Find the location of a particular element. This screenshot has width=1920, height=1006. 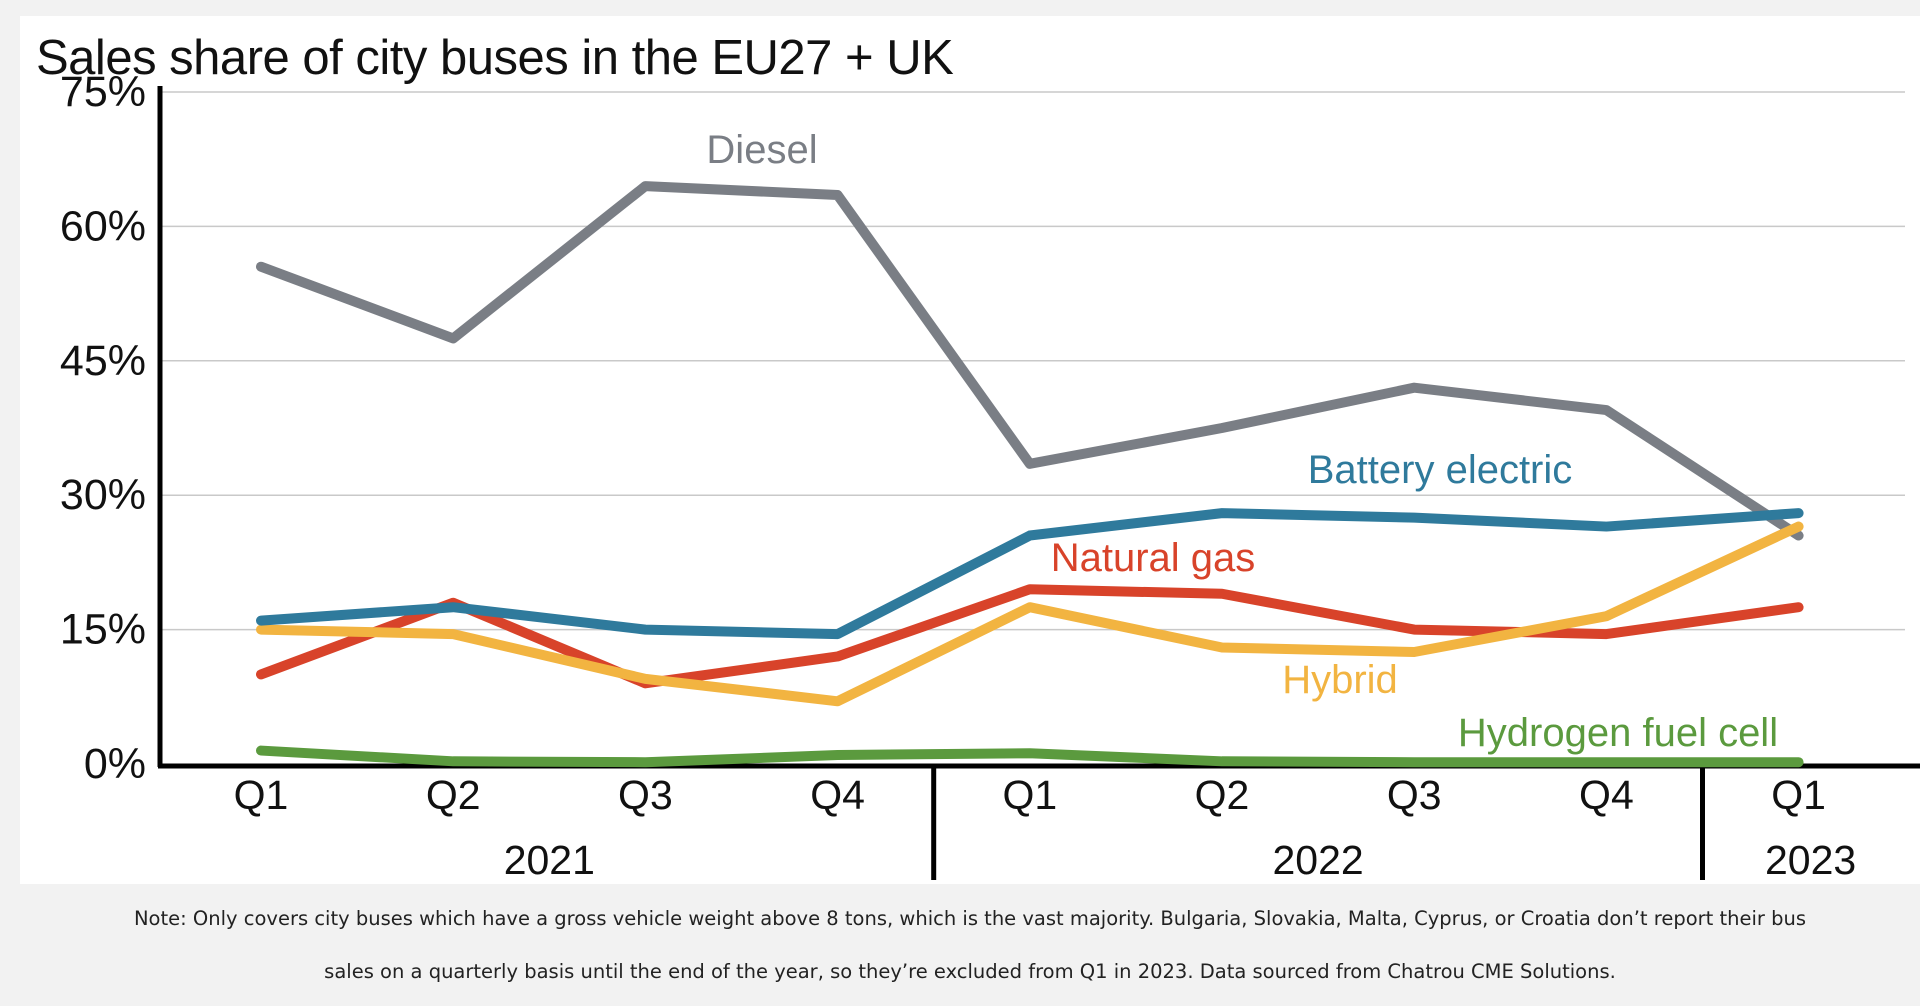

y-tick-label: 0% is located at coordinates (115, 764).